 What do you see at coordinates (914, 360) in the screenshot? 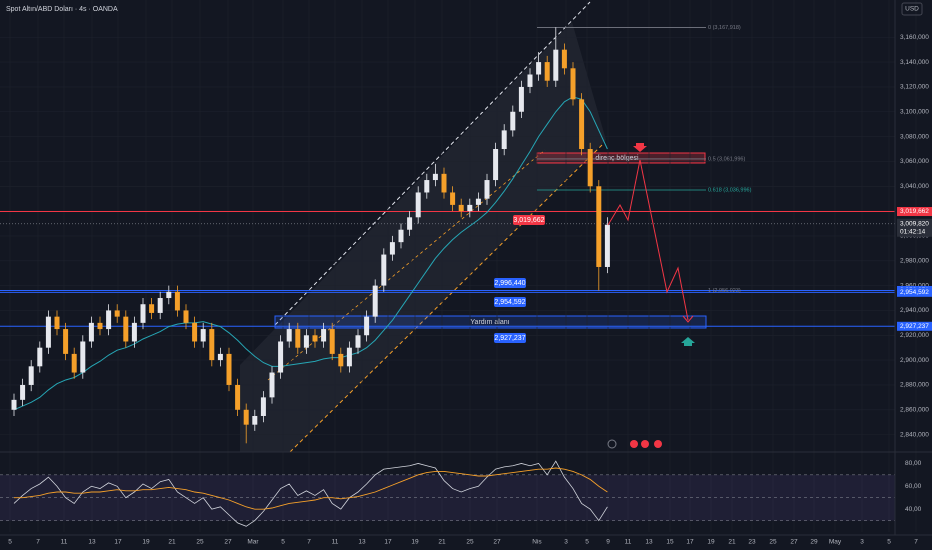
I see `y-tick-label: 2,900,000` at bounding box center [914, 360].